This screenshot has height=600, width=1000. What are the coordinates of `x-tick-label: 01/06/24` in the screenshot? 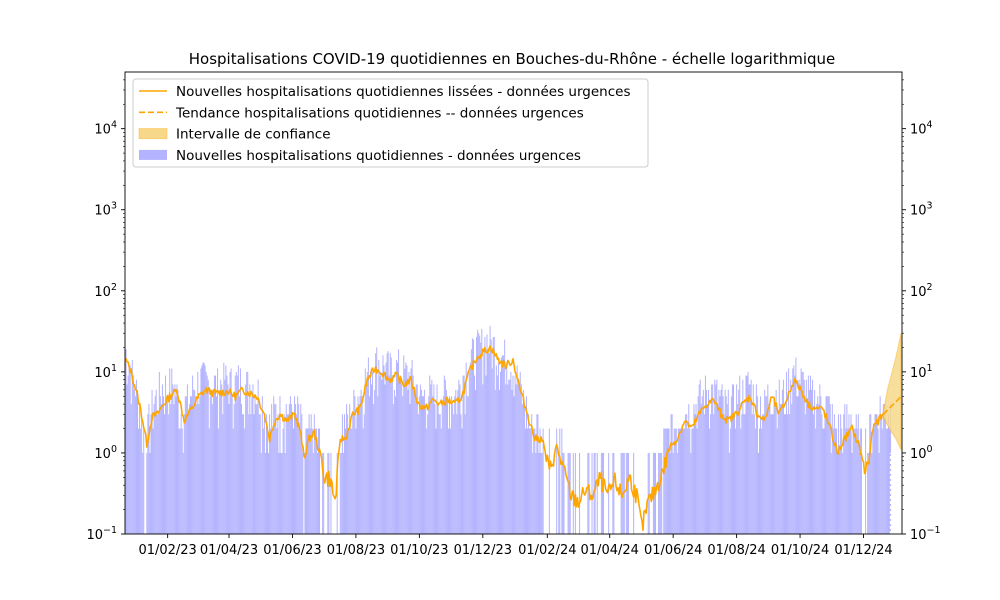 It's located at (673, 550).